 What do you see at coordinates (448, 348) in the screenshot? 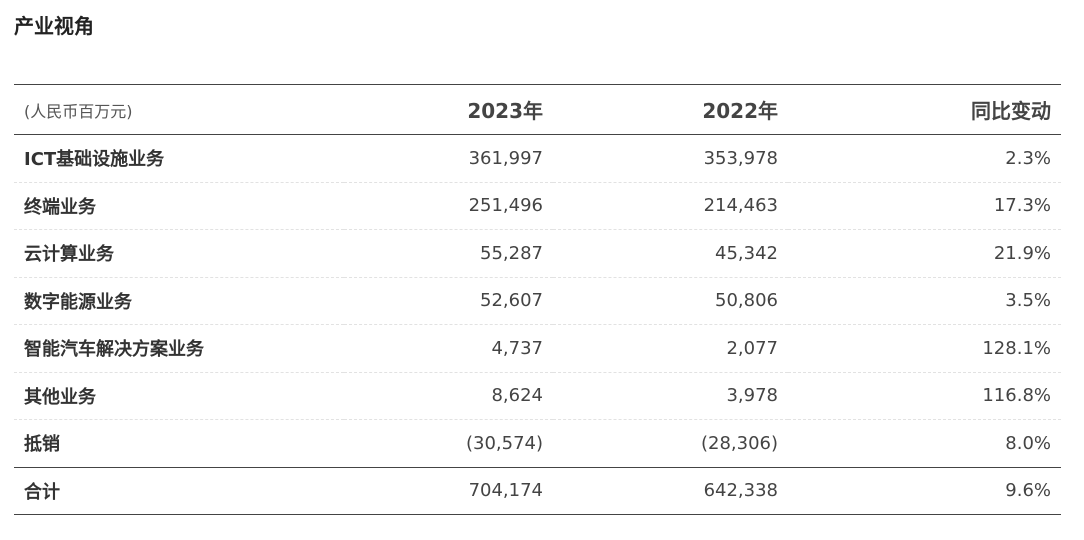
I see `value-2023: 4,737` at bounding box center [448, 348].